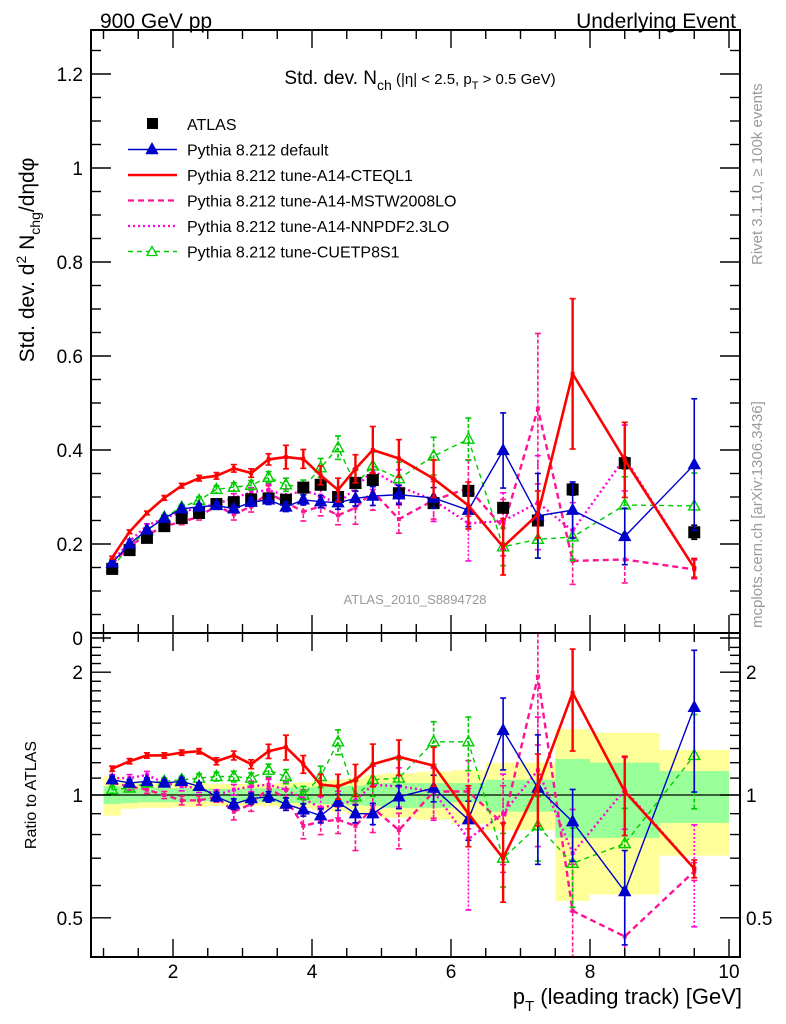 This screenshot has height=1024, width=786. What do you see at coordinates (751, 673) in the screenshot?
I see `ratio-y-tick-label-right: 2` at bounding box center [751, 673].